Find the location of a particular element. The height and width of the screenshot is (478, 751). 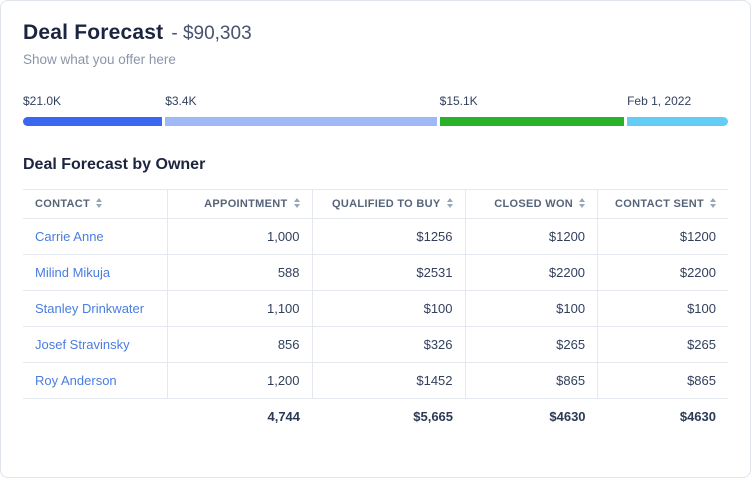

column-header-label: CONTACT SENT is located at coordinates (659, 204).